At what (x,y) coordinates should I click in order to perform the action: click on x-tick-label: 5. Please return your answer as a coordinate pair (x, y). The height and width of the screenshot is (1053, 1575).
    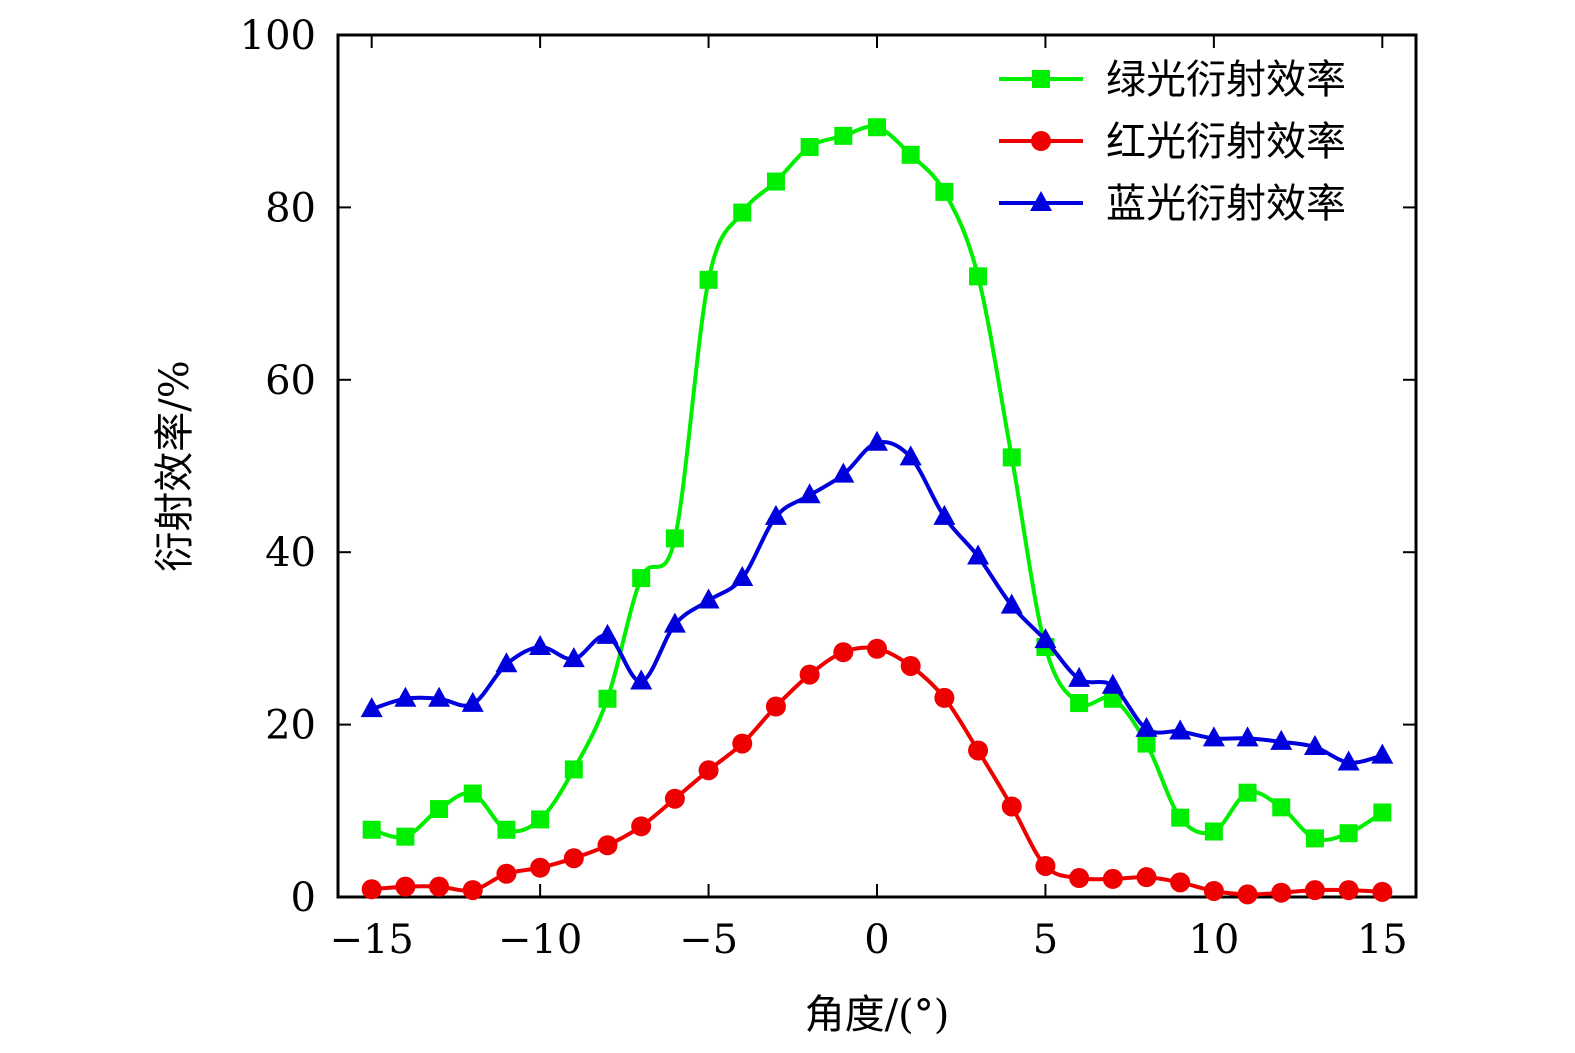
    Looking at the image, I should click on (1045, 940).